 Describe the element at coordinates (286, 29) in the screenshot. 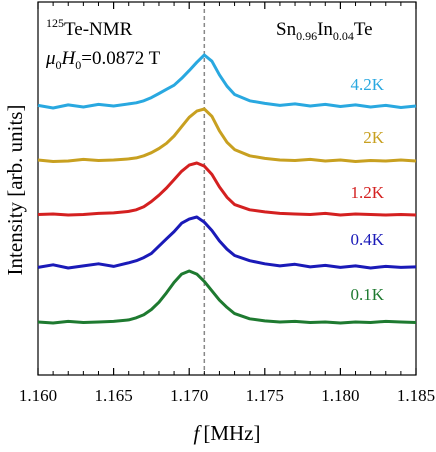

I see `sample-sn: Sn` at that location.